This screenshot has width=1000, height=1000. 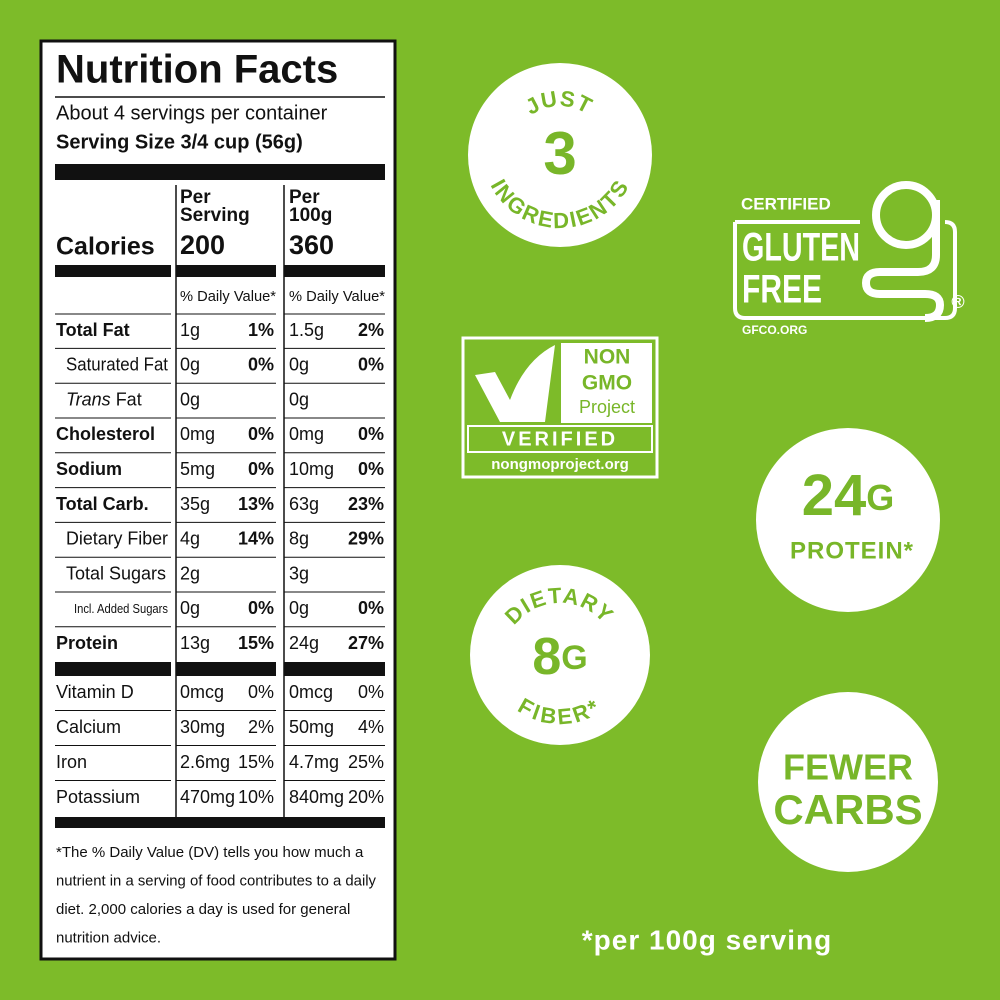 I want to click on column-heading: 100g, so click(x=310, y=215).